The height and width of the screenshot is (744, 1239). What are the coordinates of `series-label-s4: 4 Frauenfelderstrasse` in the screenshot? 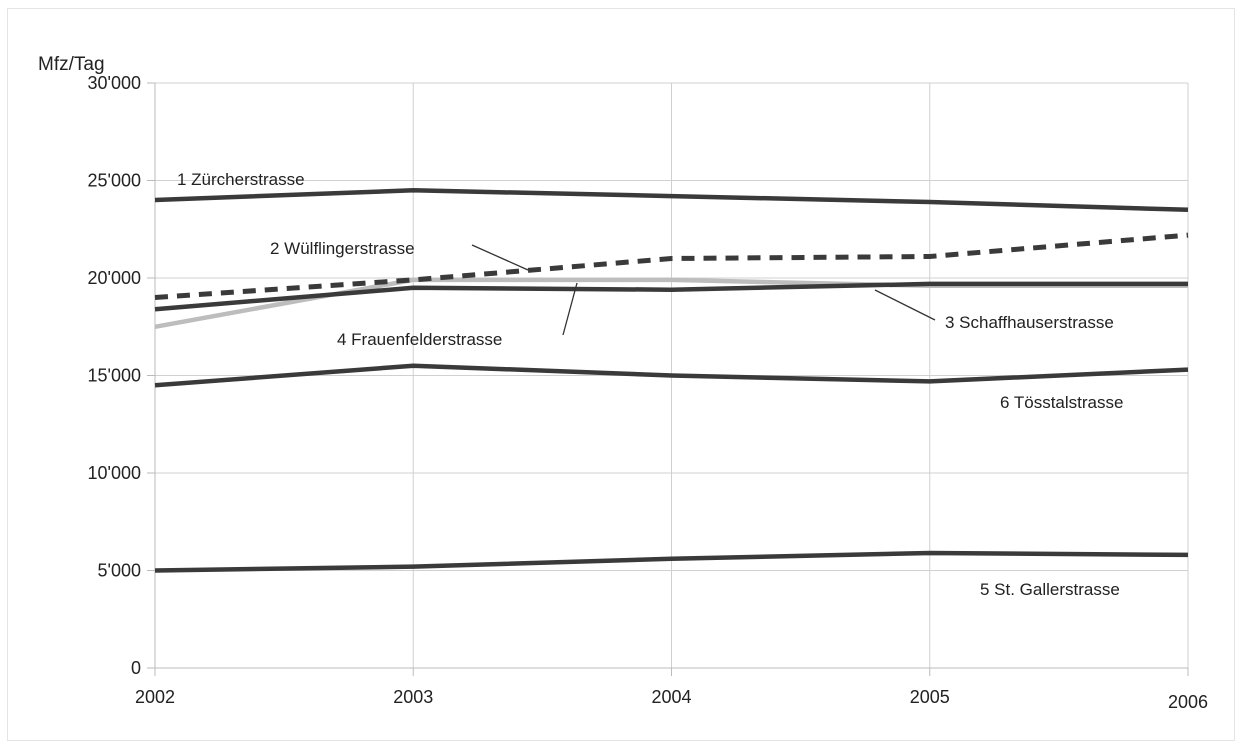 It's located at (419, 339).